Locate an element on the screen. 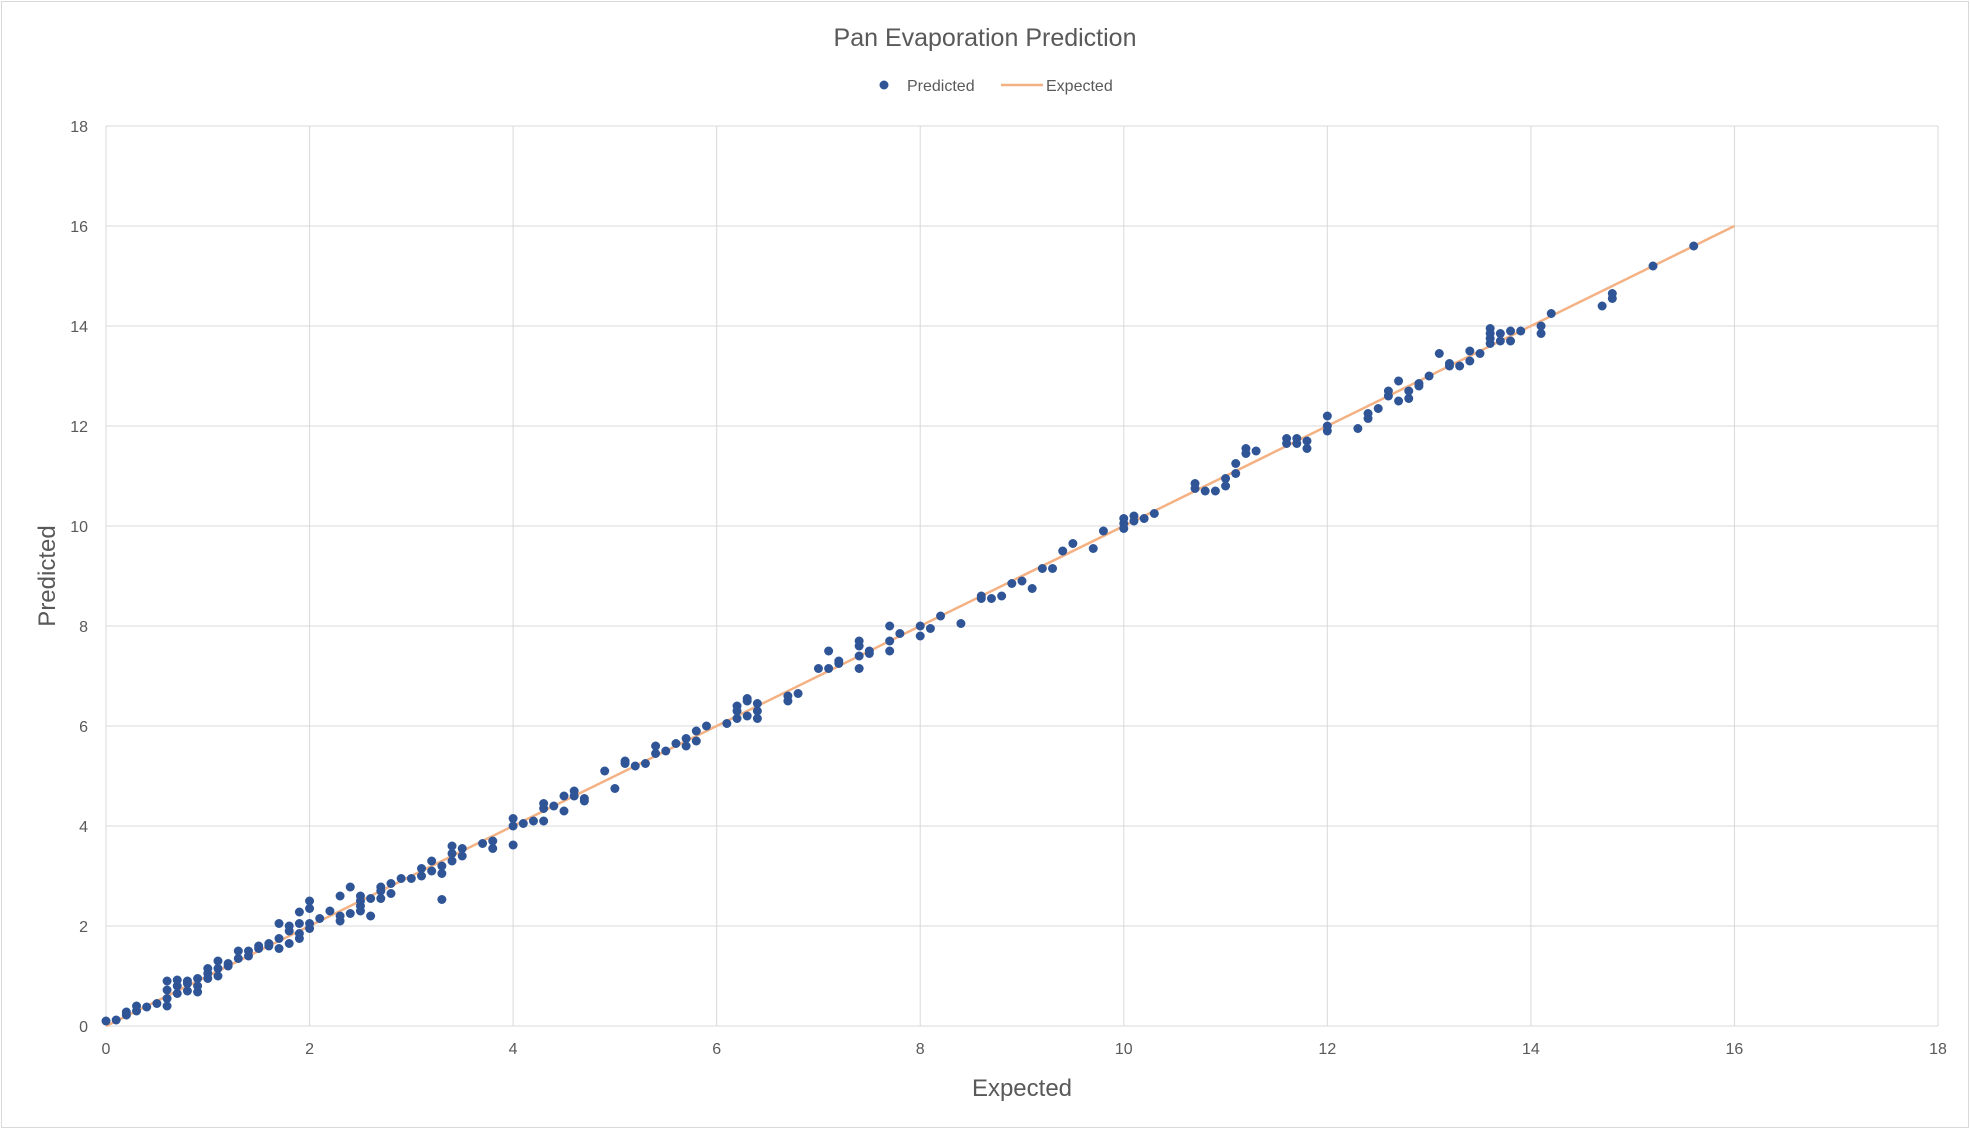 This screenshot has width=1970, height=1129. y-tick-label: 10 is located at coordinates (79, 527).